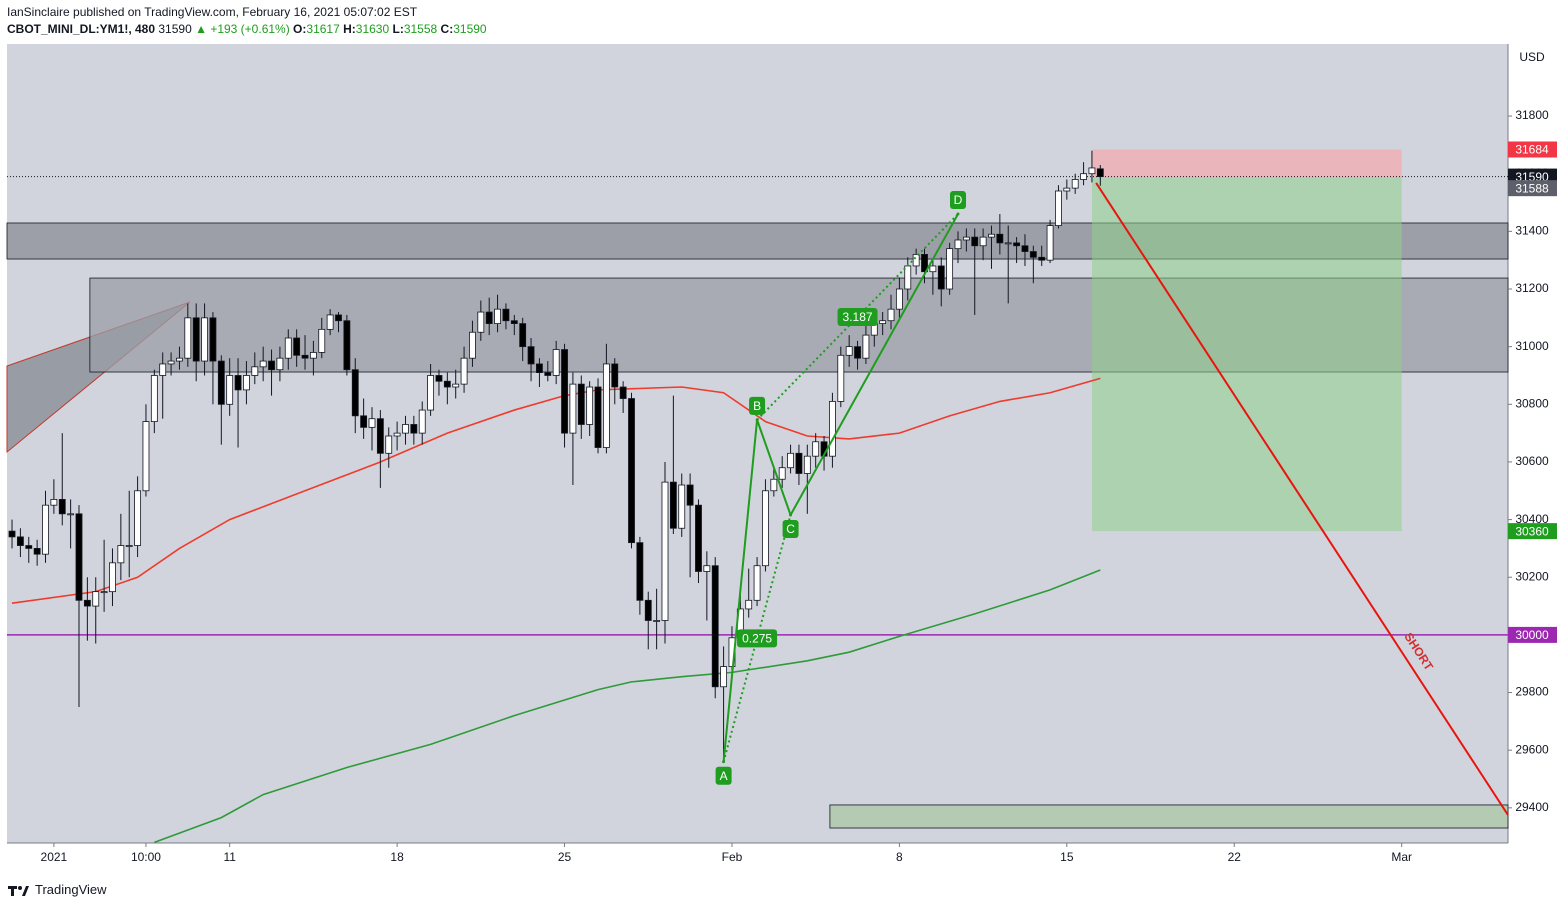 This screenshot has width=1565, height=909. Describe the element at coordinates (1532, 288) in the screenshot. I see `y-tick-label: 31200` at that location.